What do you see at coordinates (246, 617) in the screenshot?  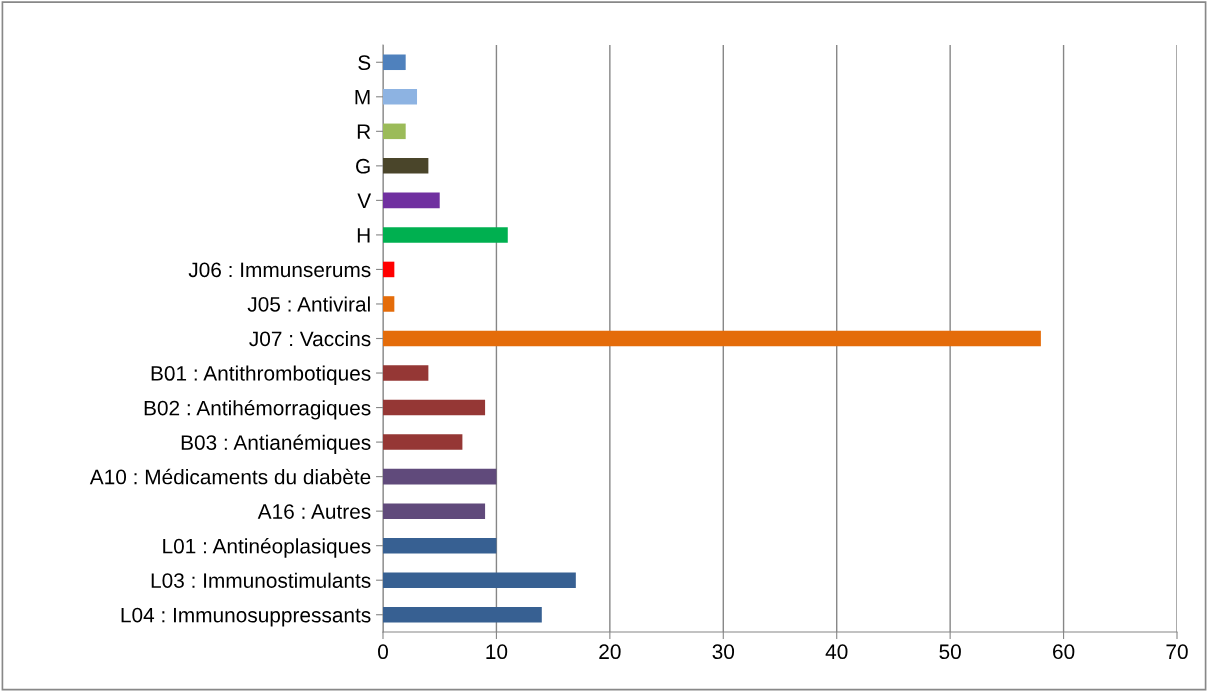 I see `y-tick-label: L04 : Immunosuppressants` at bounding box center [246, 617].